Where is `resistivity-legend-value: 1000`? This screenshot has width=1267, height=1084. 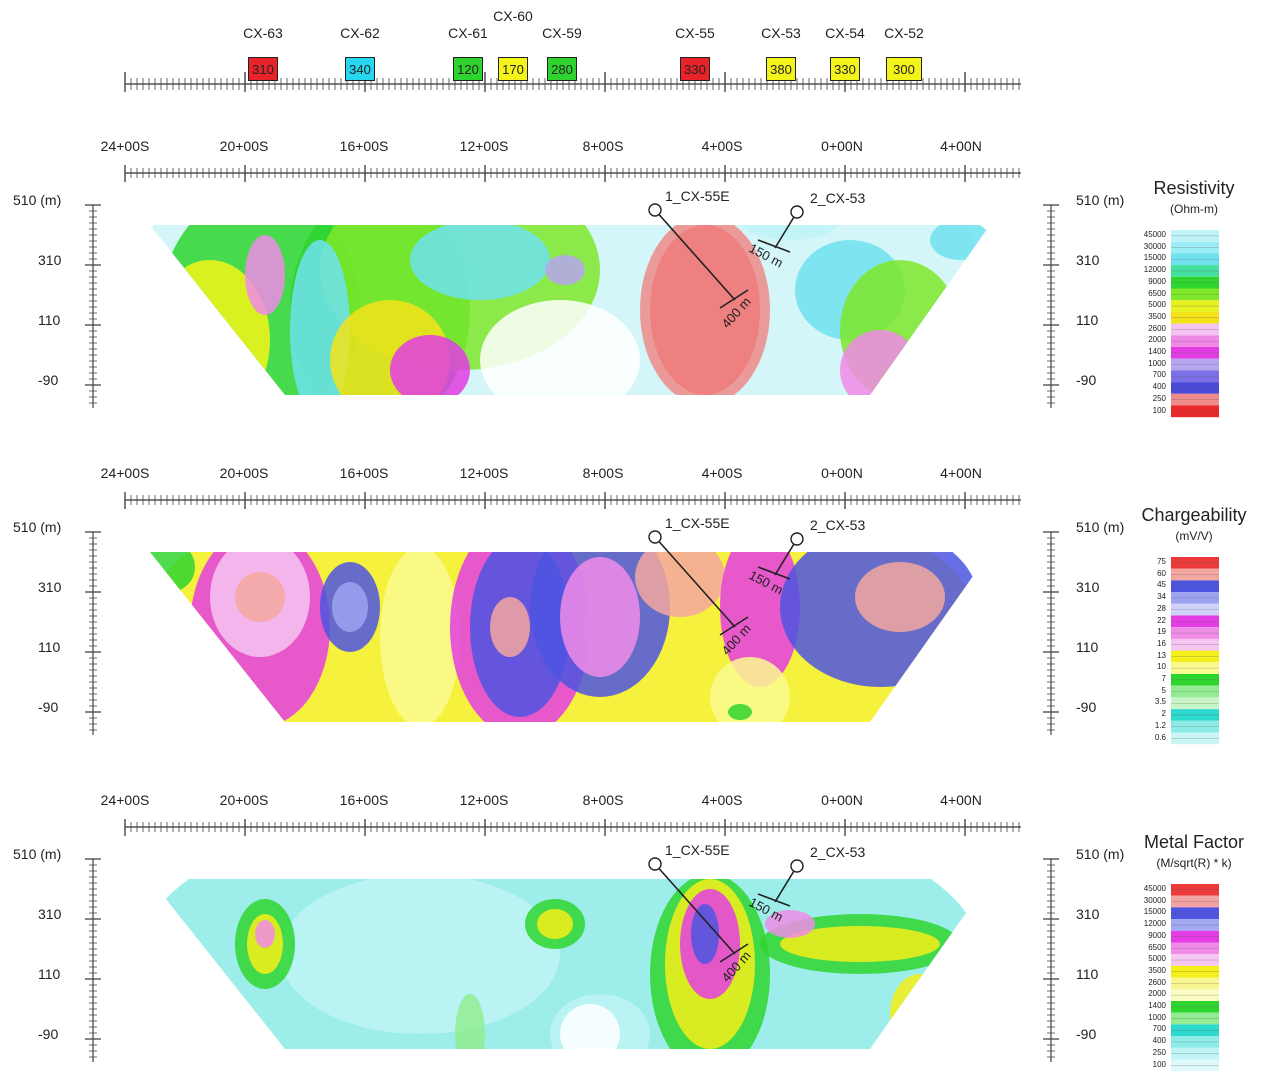 resistivity-legend-value: 1000 is located at coordinates (1157, 363).